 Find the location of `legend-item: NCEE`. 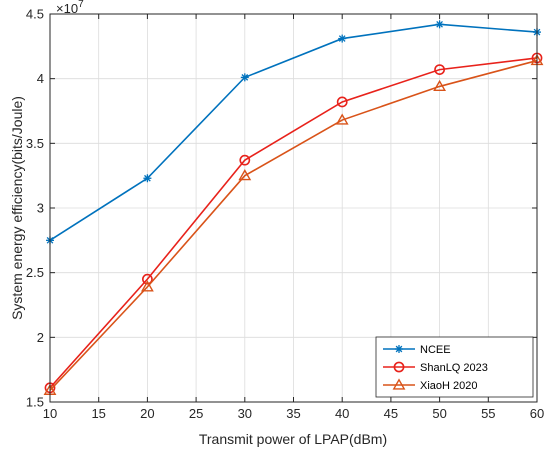

legend-item: NCEE is located at coordinates (417, 350).